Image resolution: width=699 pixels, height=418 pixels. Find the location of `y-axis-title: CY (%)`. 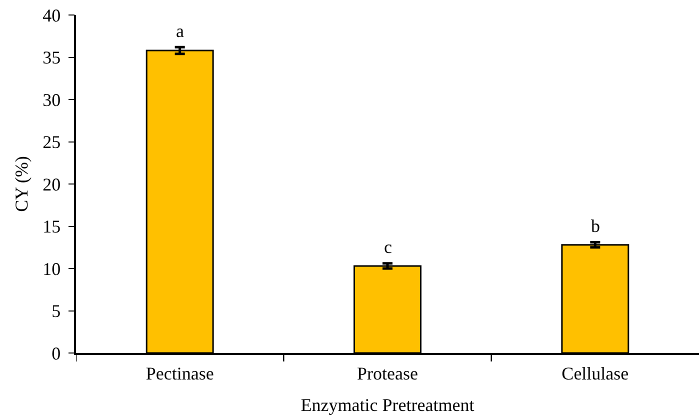

y-axis-title: CY (%) is located at coordinates (21, 184).